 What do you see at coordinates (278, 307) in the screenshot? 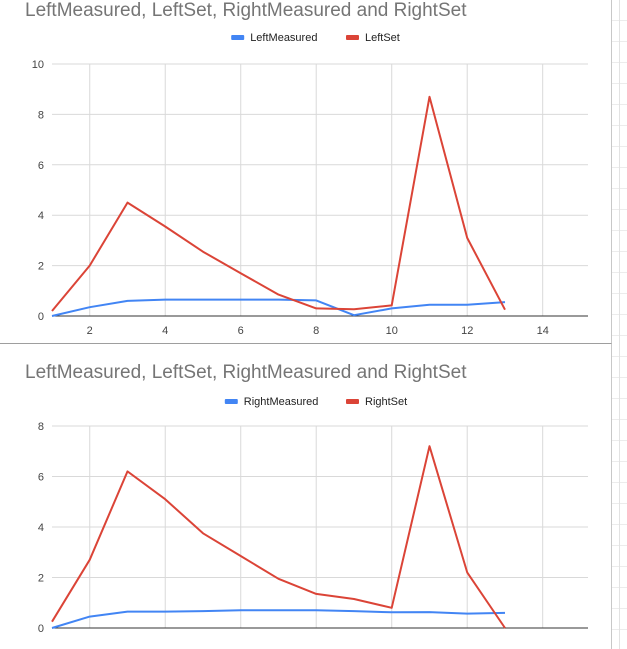
I see `series-line-leftmeasured` at bounding box center [278, 307].